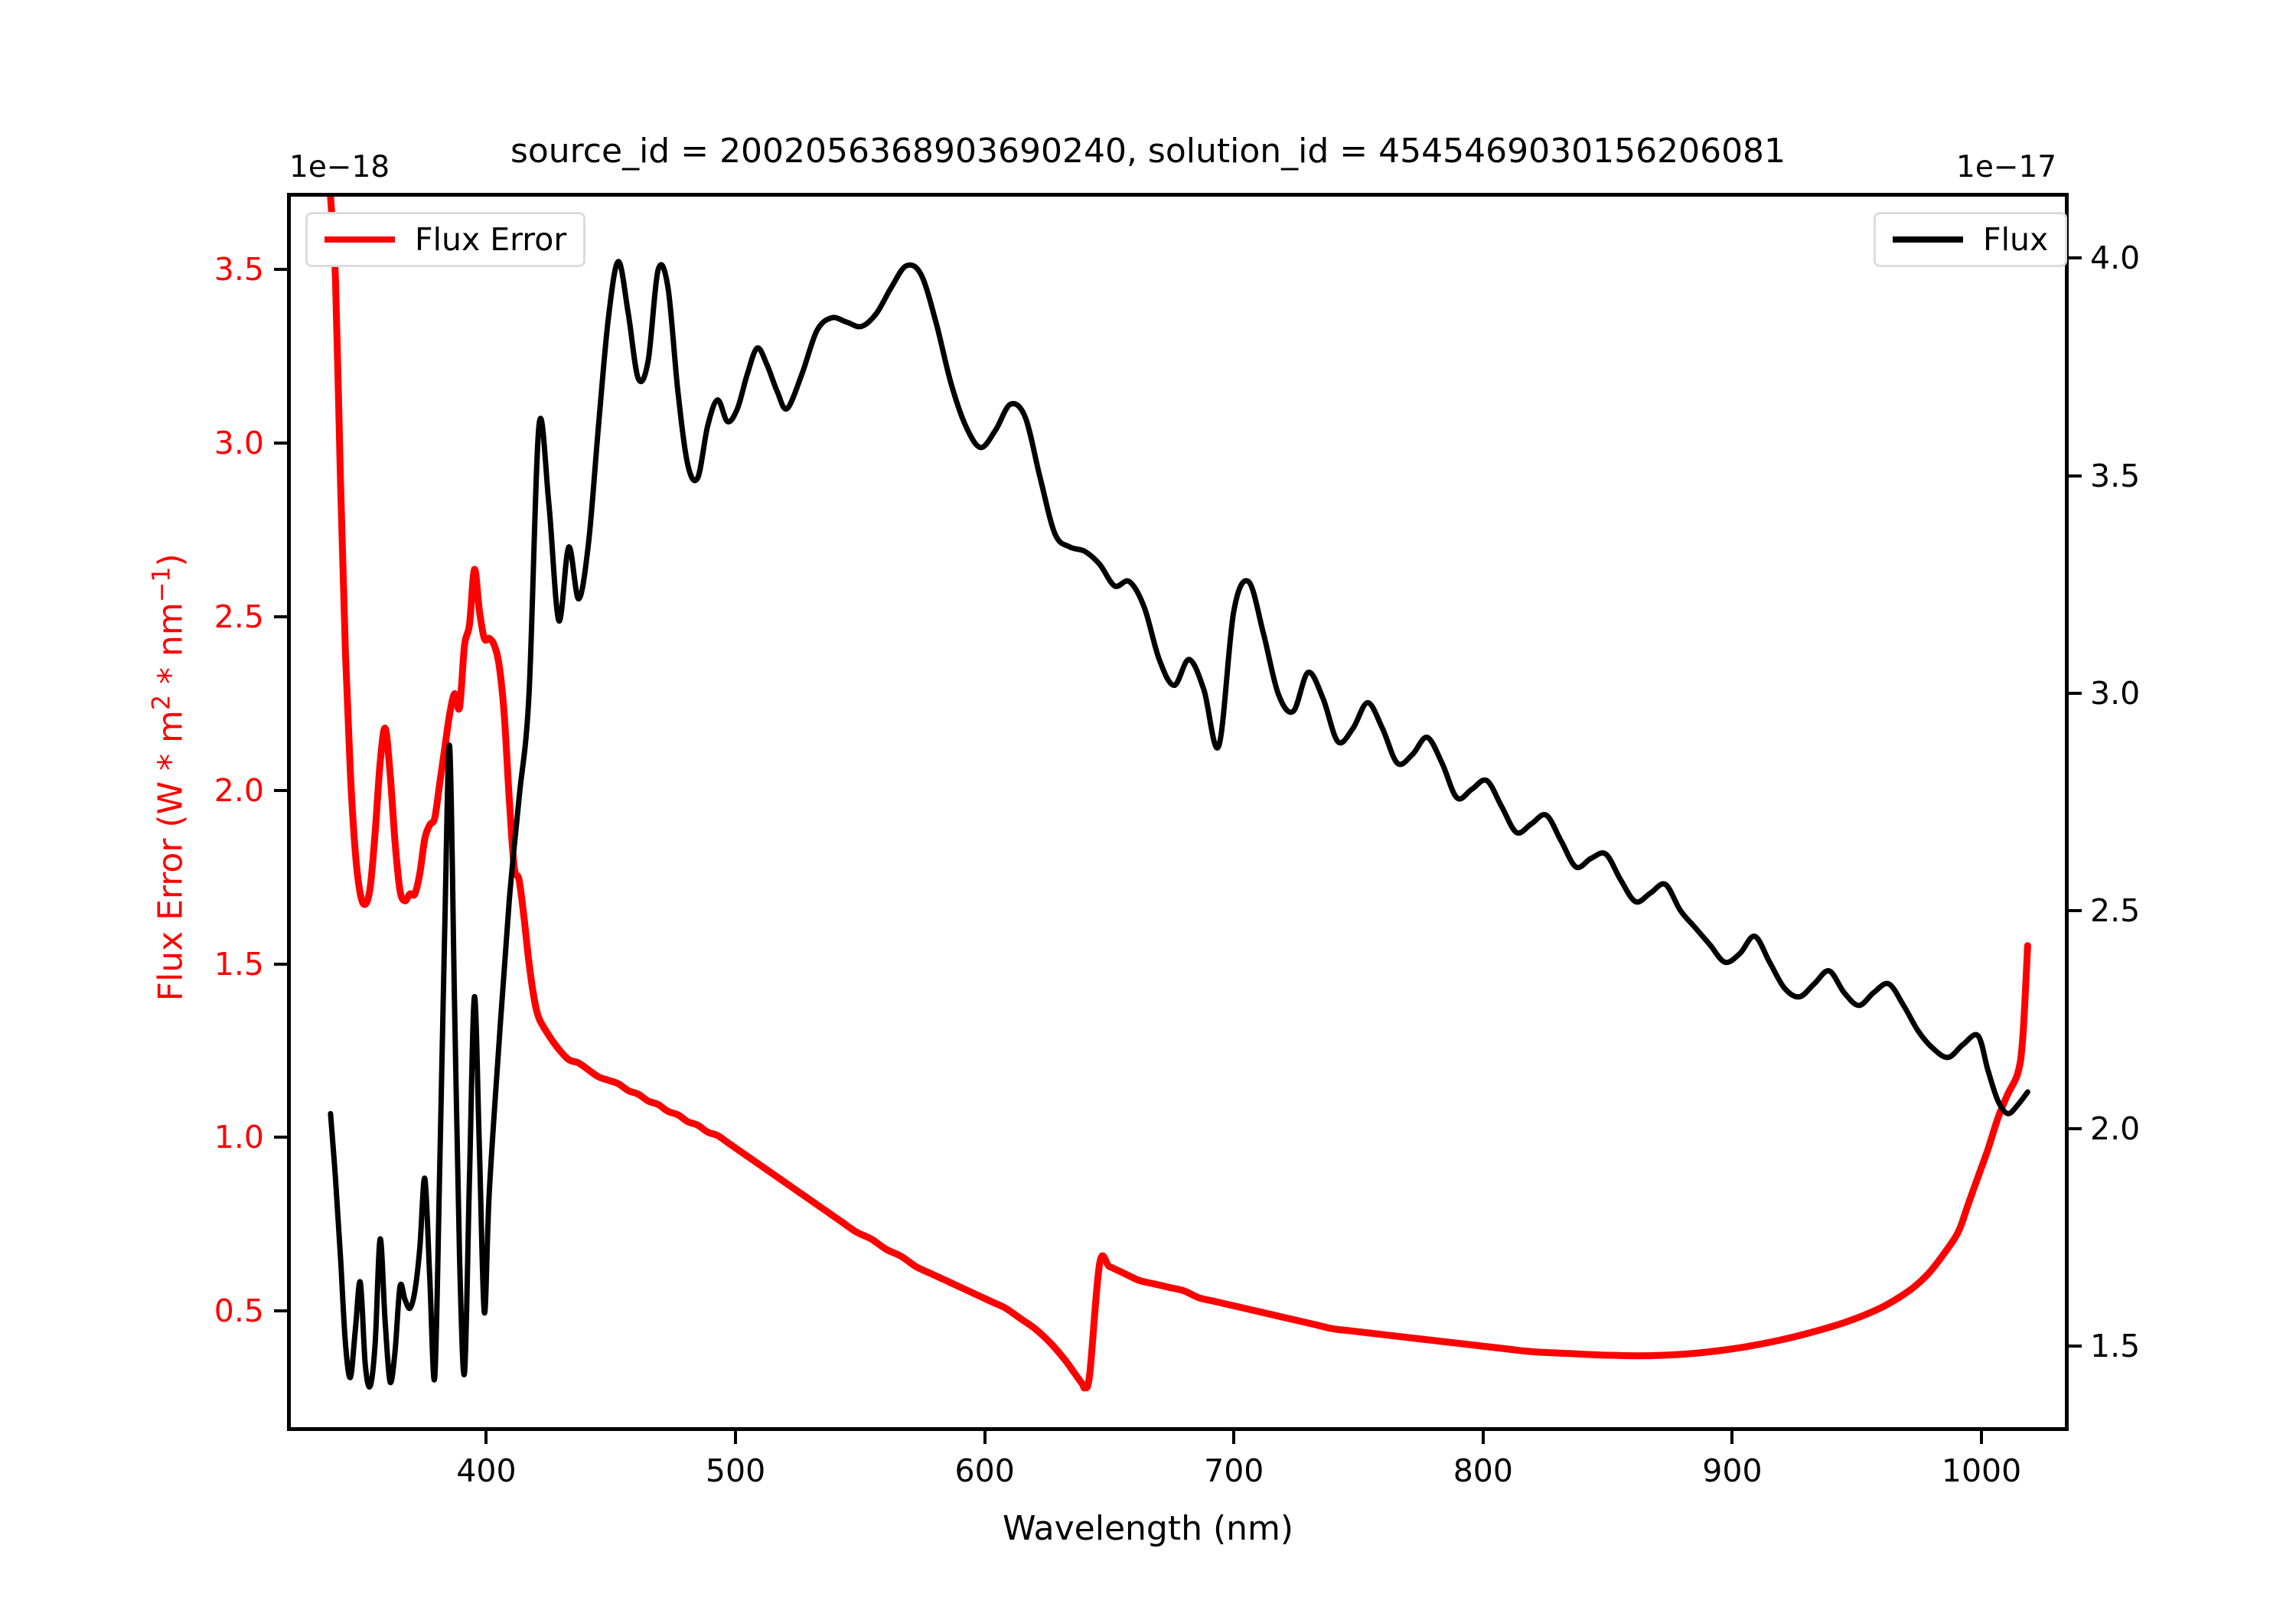 The width and height of the screenshot is (2296, 1607). Describe the element at coordinates (239, 442) in the screenshot. I see `left-y-tick-label: 3.0` at that location.